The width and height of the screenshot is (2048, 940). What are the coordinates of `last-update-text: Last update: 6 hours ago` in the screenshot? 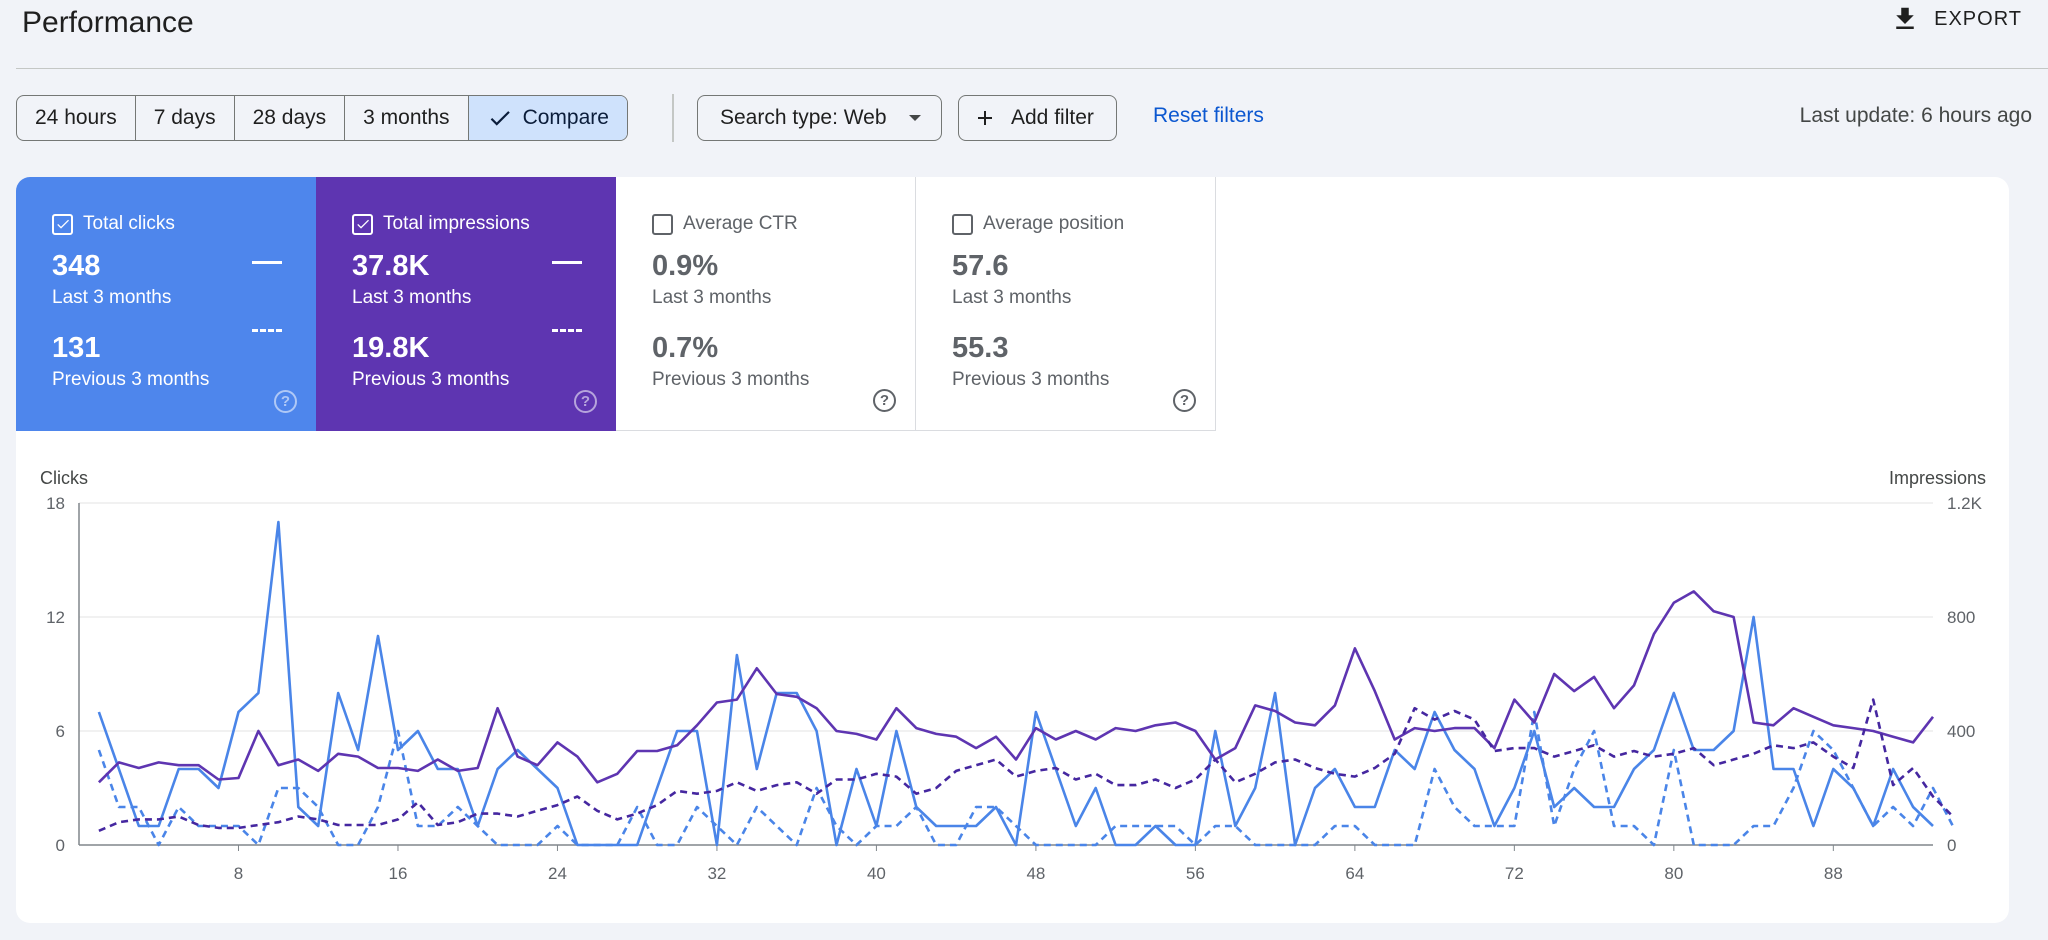 It's located at (1915, 115).